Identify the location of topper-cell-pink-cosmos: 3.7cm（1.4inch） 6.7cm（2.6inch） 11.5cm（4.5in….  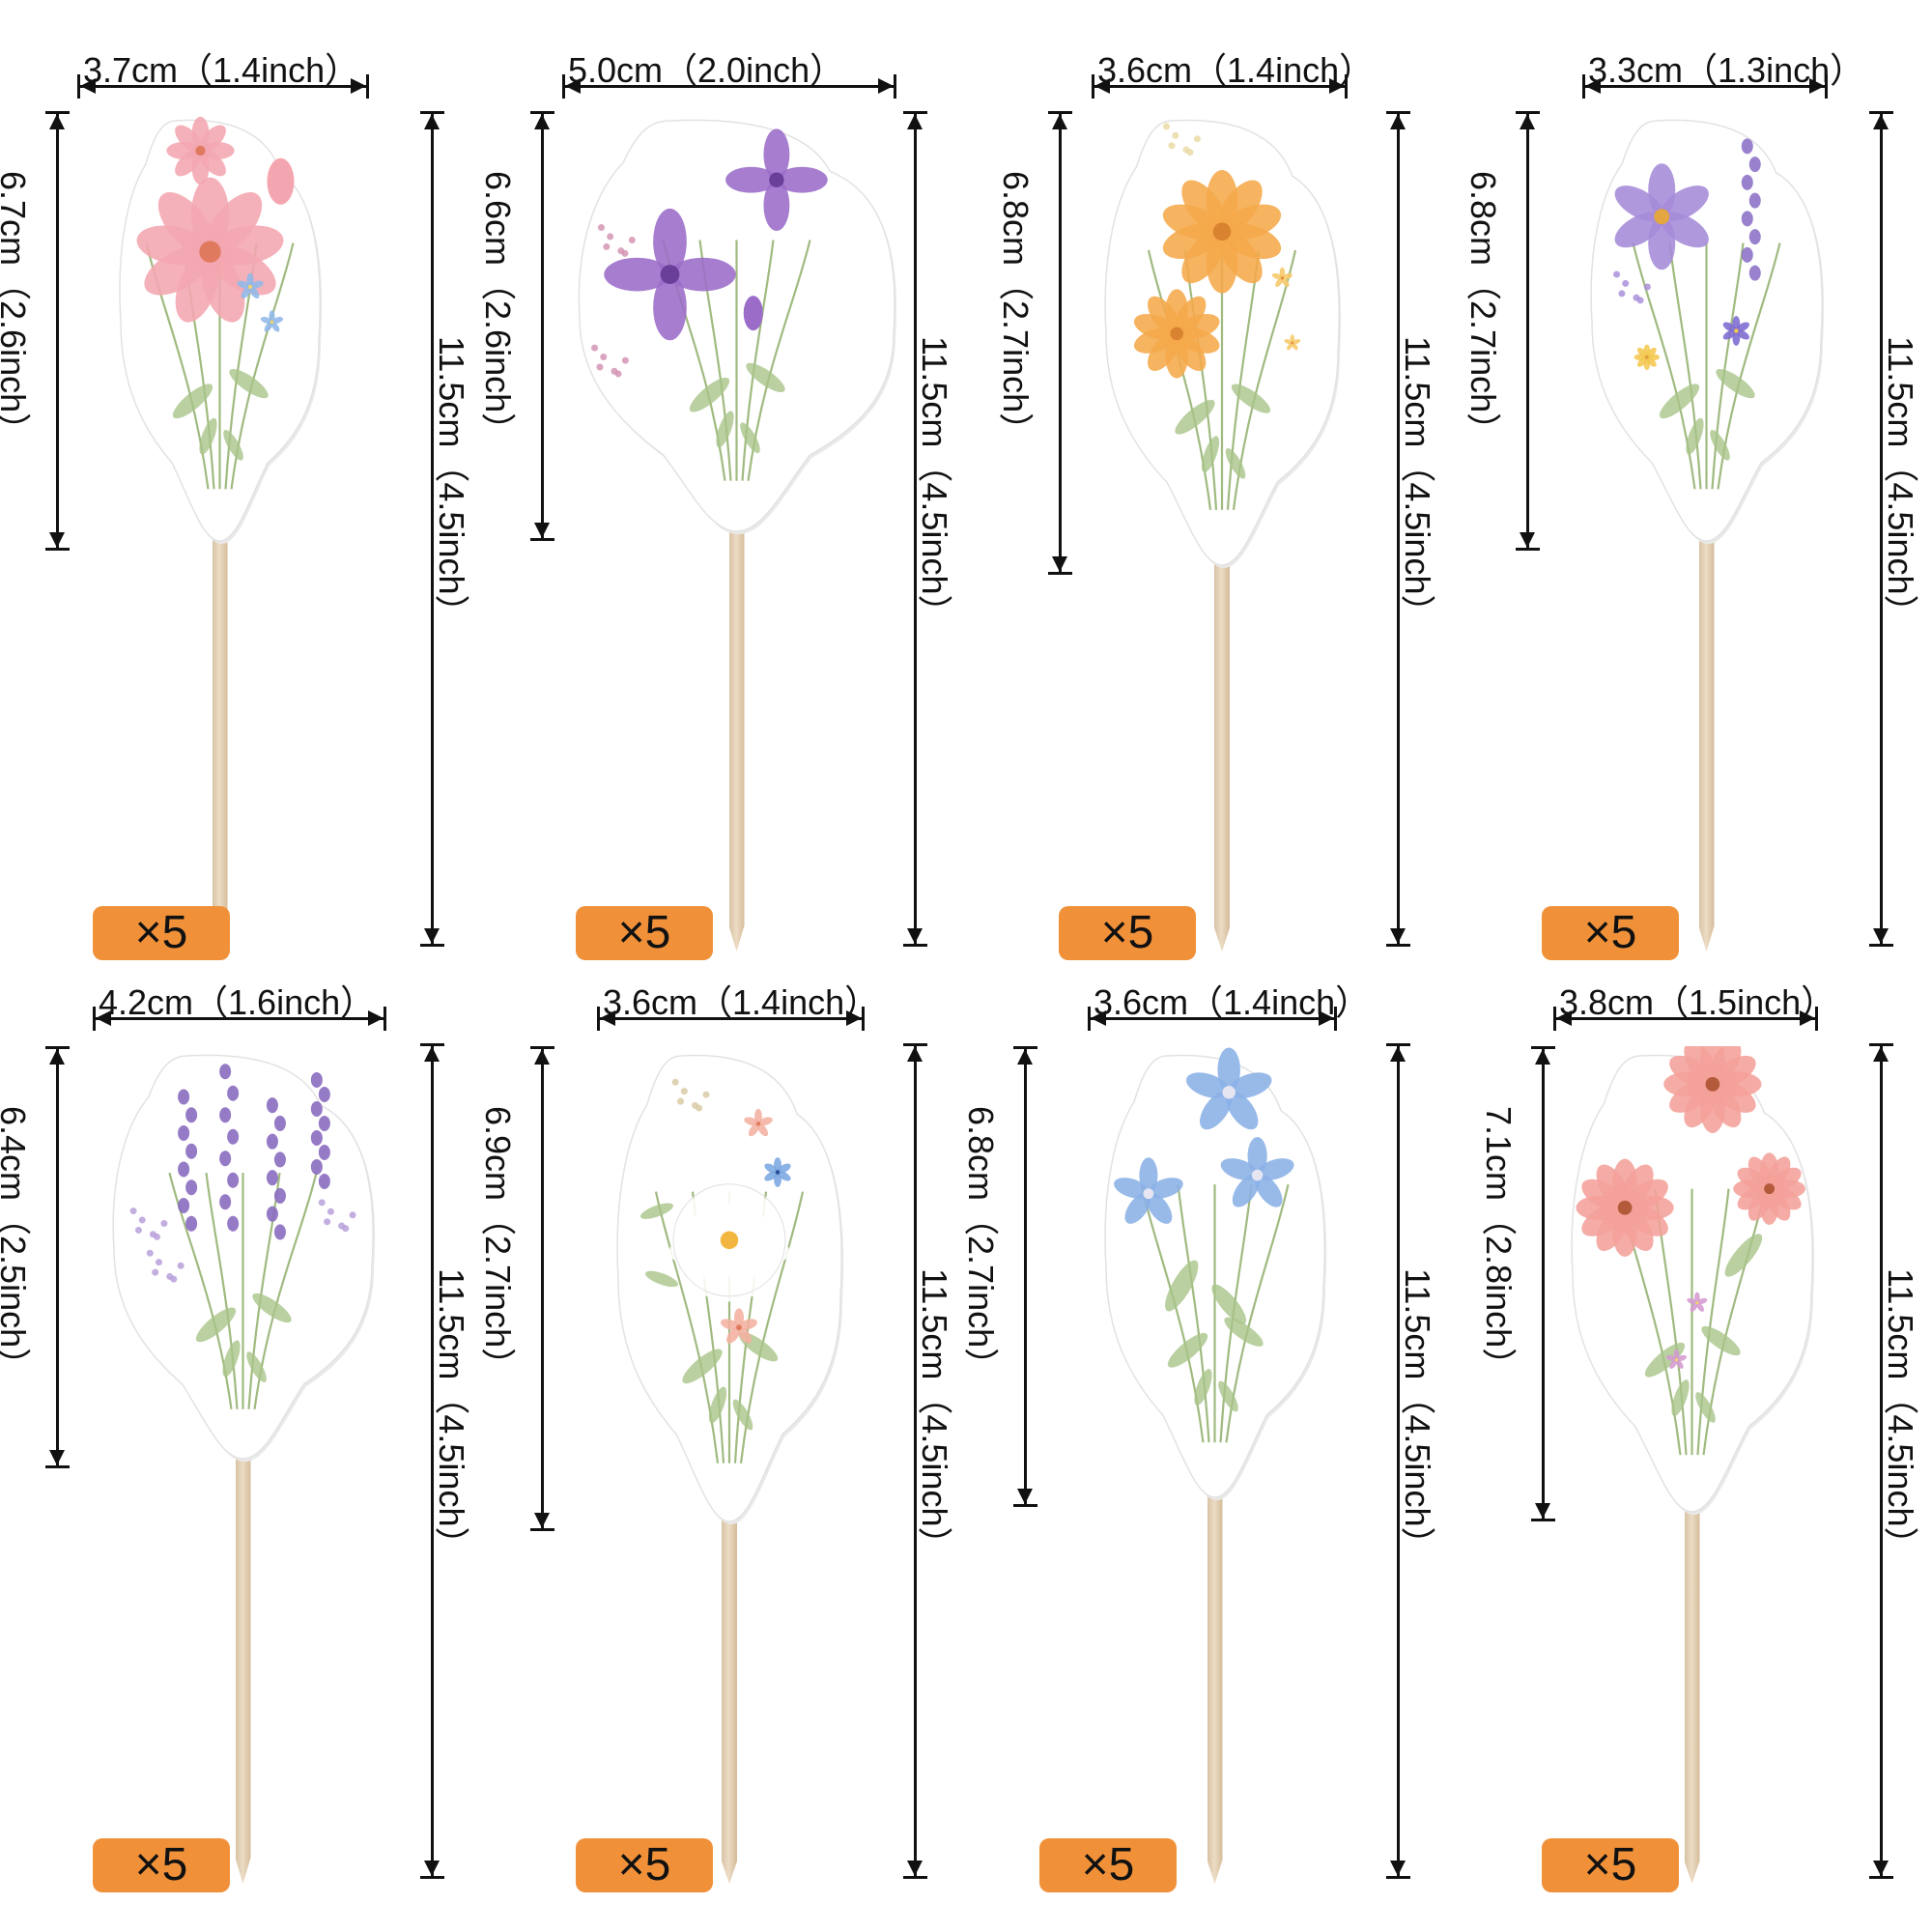
(241, 480).